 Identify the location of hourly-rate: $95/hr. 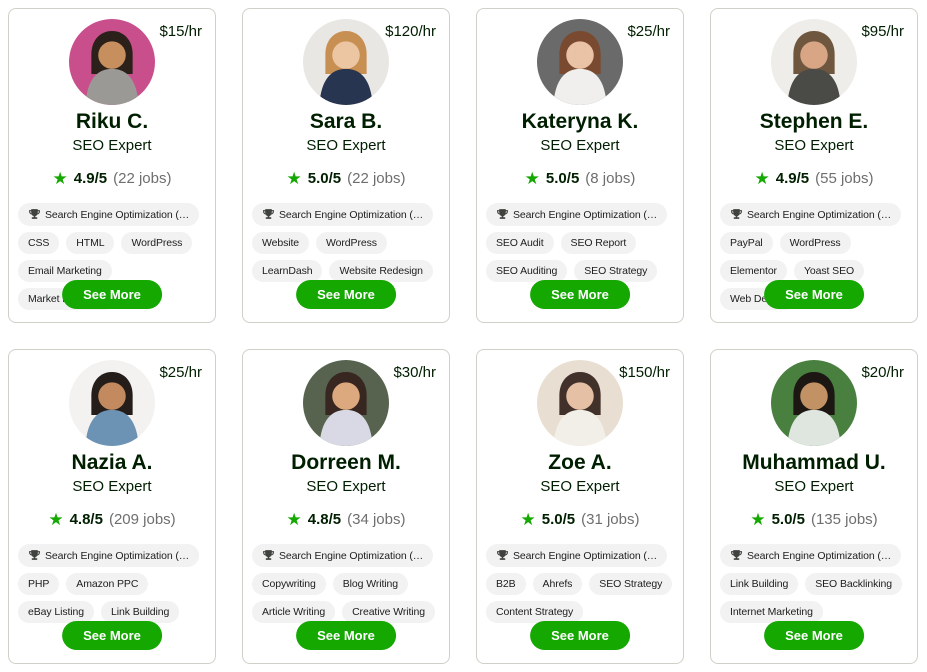
(882, 31).